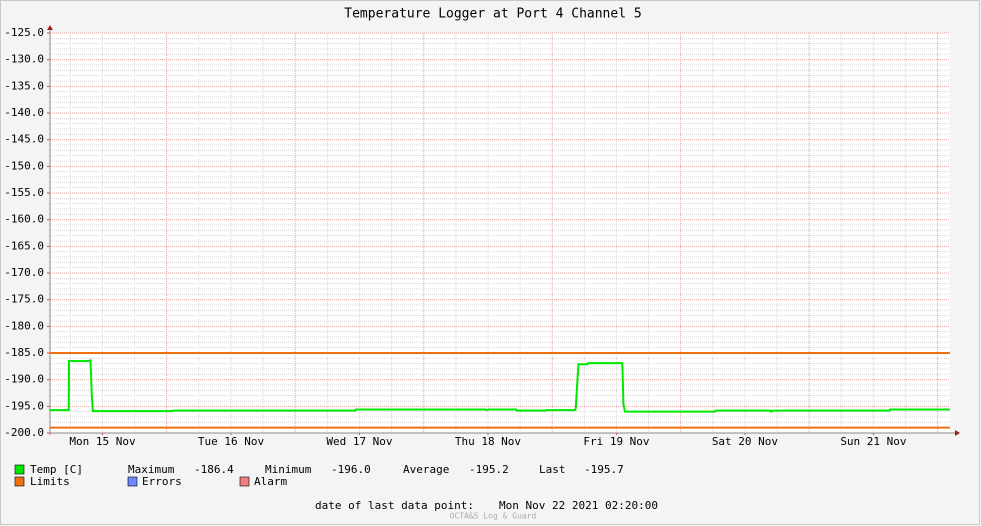  What do you see at coordinates (24, 272) in the screenshot?
I see `y-tick-label: -170.0` at bounding box center [24, 272].